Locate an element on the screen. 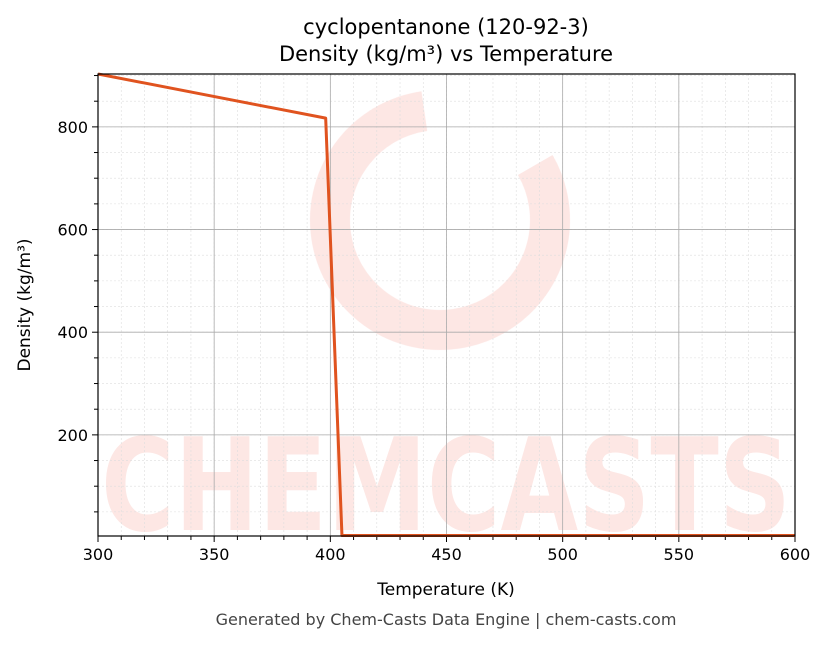 The width and height of the screenshot is (830, 648). y-tick-label: 800 is located at coordinates (72, 127).